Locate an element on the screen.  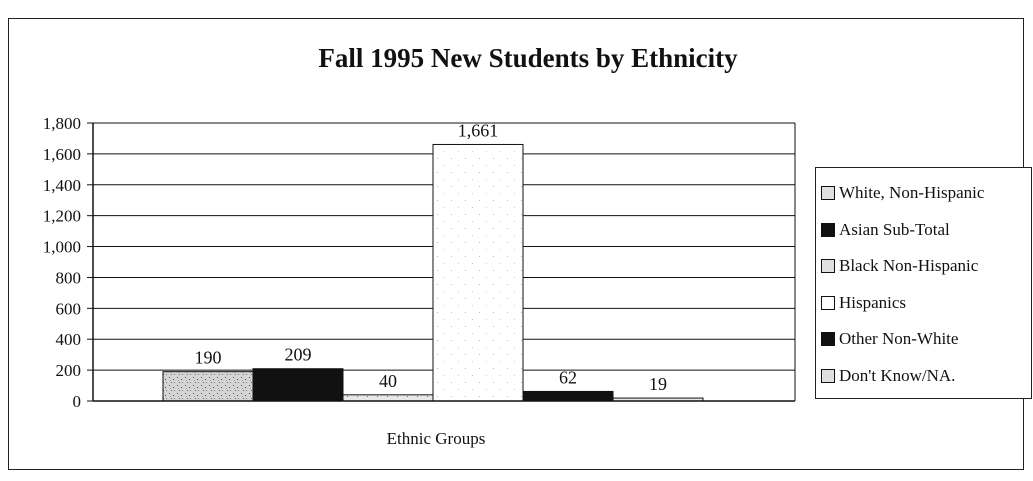
y-tick-label: 600 is located at coordinates (69, 308).